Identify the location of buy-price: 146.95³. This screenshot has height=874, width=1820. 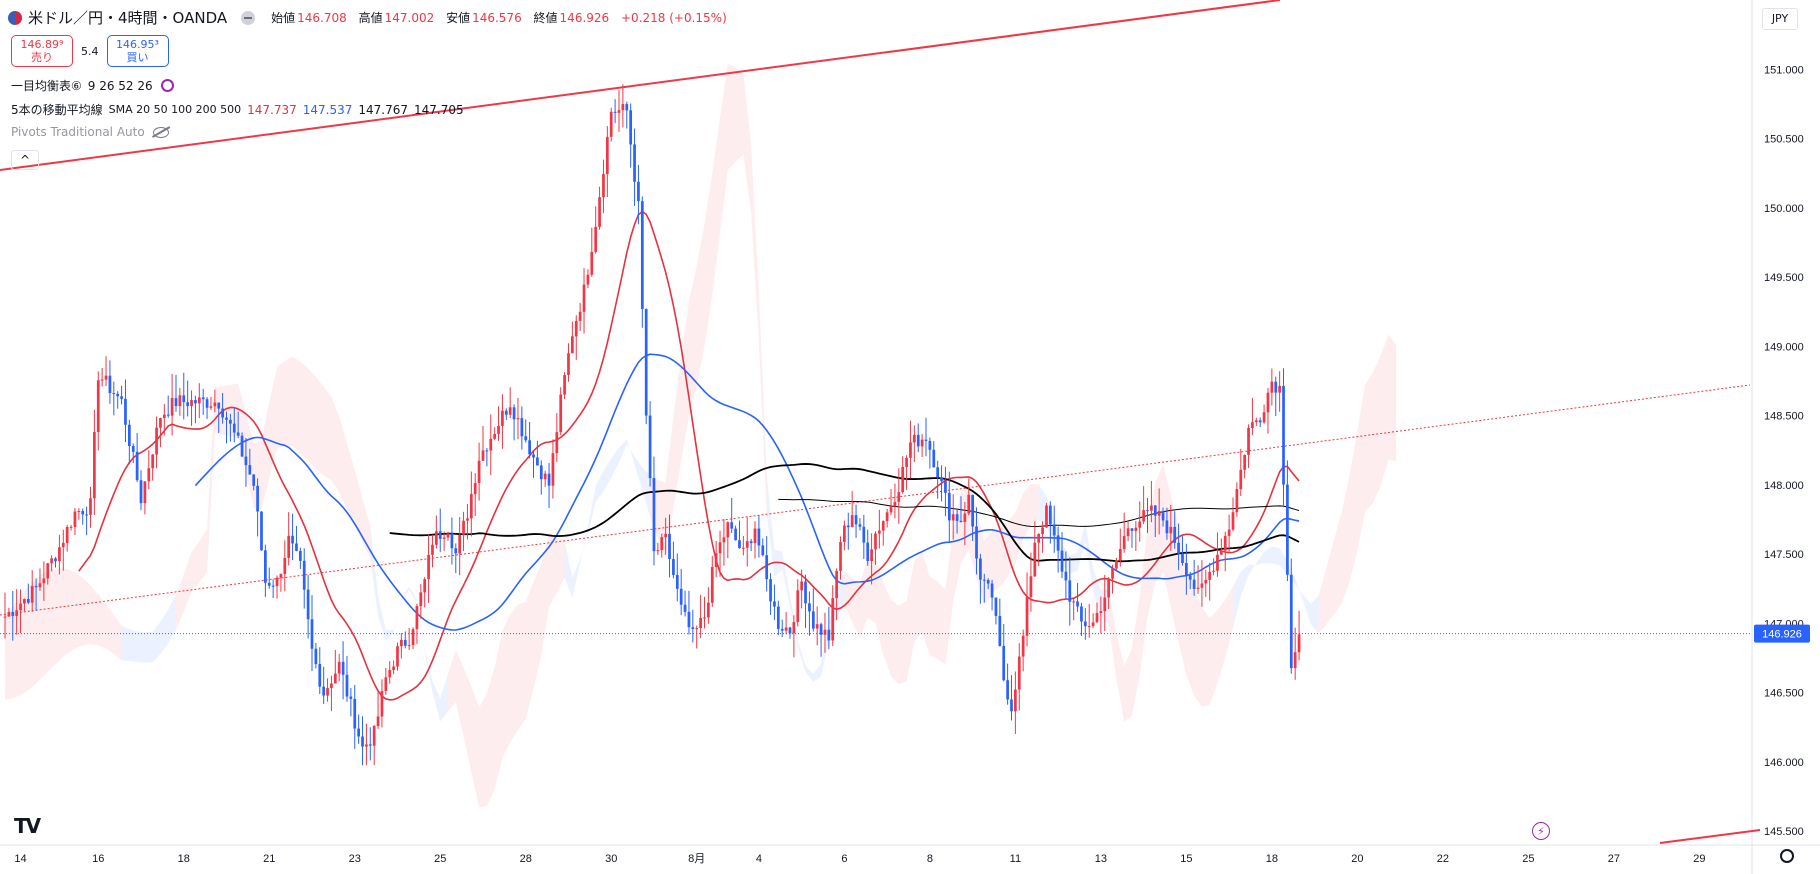
(137, 44).